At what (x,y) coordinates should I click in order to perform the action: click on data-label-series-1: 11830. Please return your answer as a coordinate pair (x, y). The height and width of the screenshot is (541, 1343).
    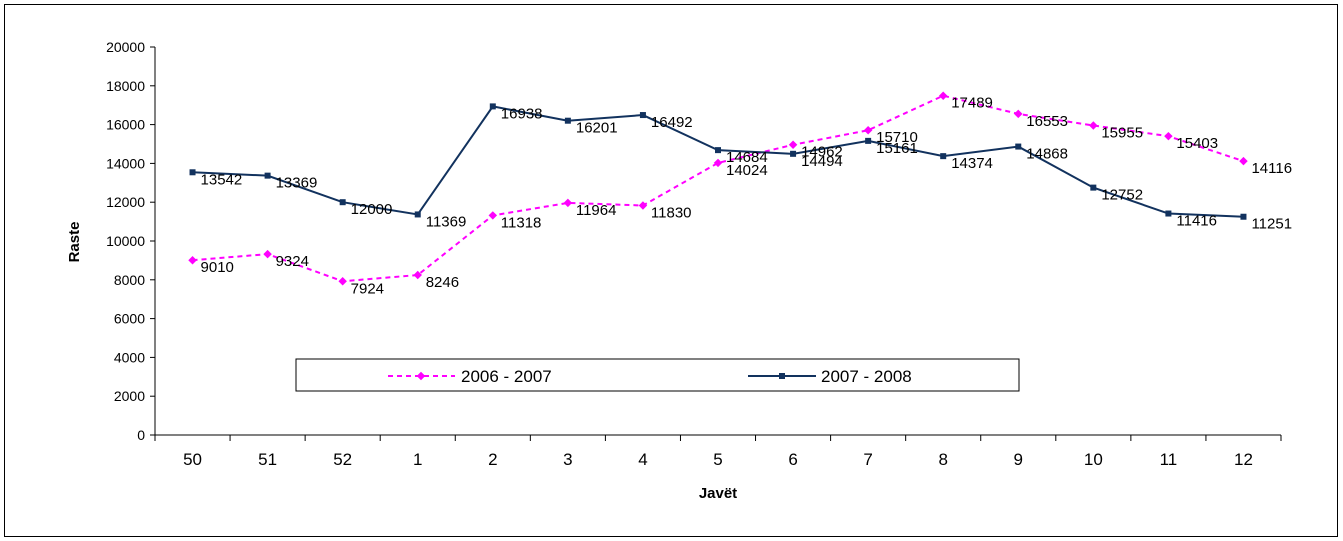
    Looking at the image, I should click on (671, 212).